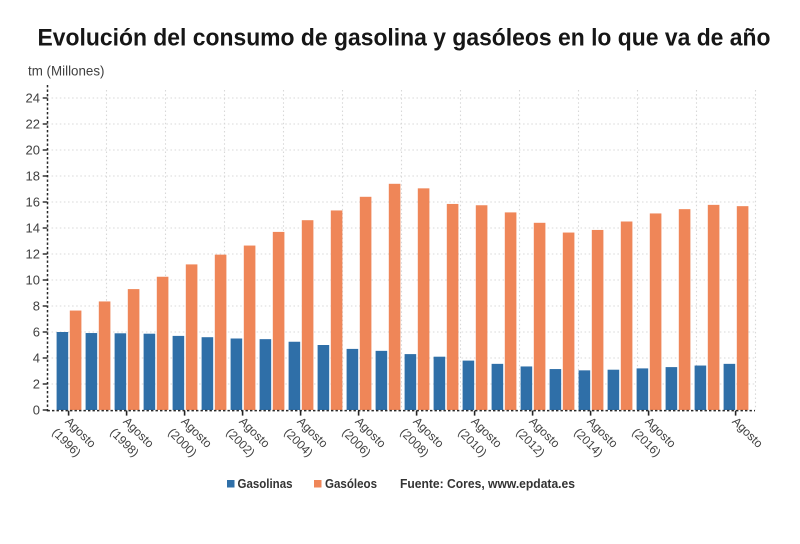 The height and width of the screenshot is (544, 800). I want to click on svg-text: Gasolinas, so click(265, 484).